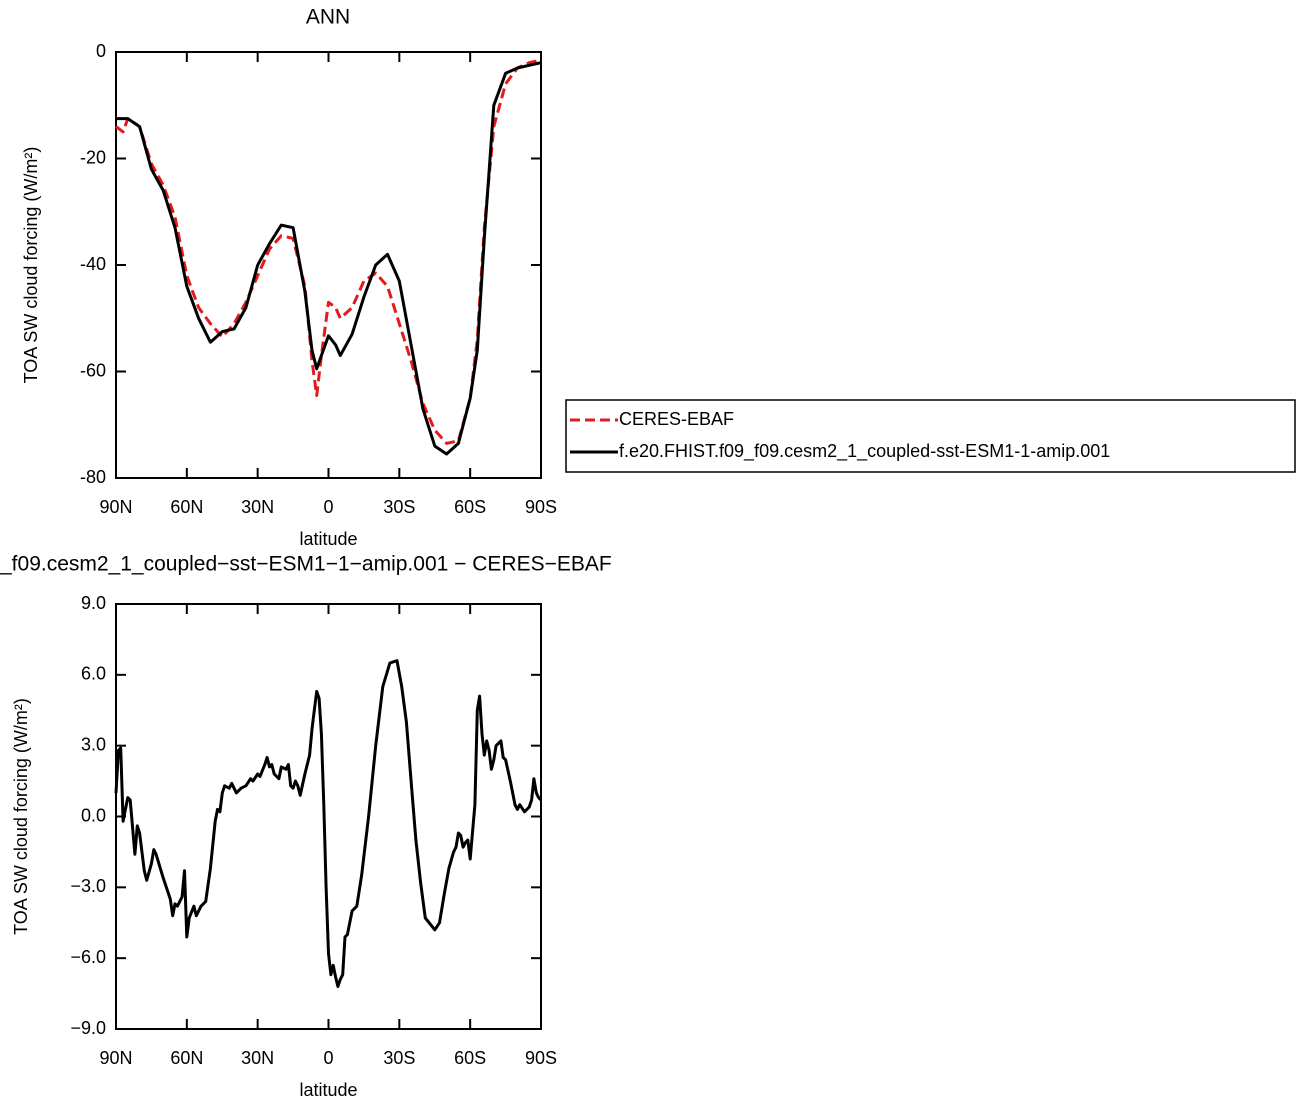 This screenshot has height=1103, width=1301. What do you see at coordinates (676, 419) in the screenshot?
I see `legend-label: CERES-EBAF` at bounding box center [676, 419].